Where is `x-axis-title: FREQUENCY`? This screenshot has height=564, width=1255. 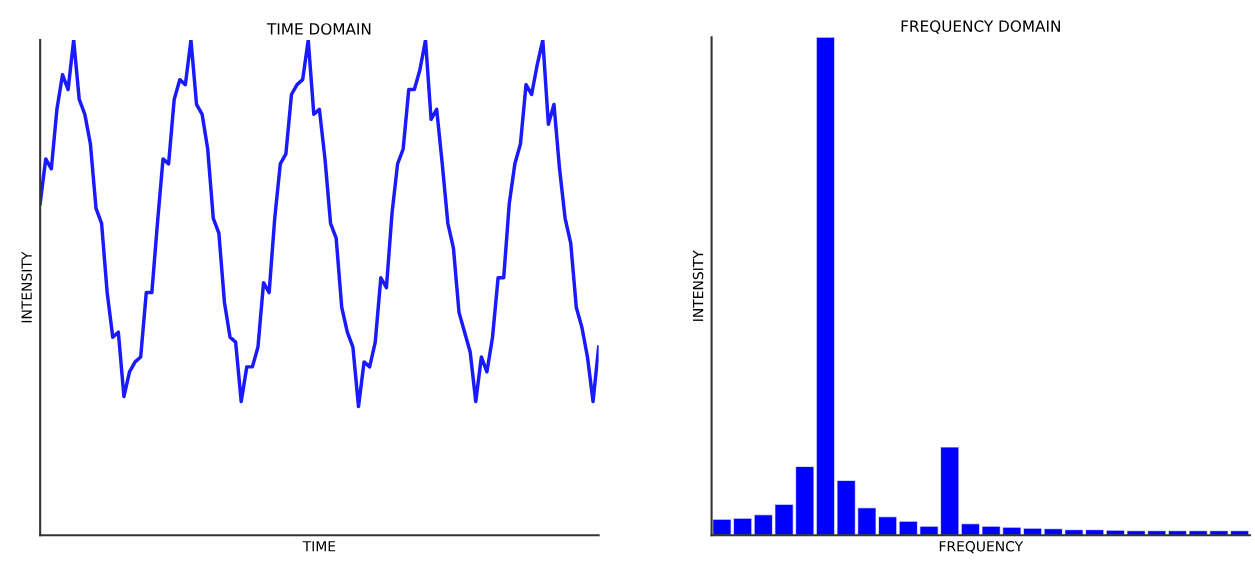
x-axis-title: FREQUENCY is located at coordinates (981, 547).